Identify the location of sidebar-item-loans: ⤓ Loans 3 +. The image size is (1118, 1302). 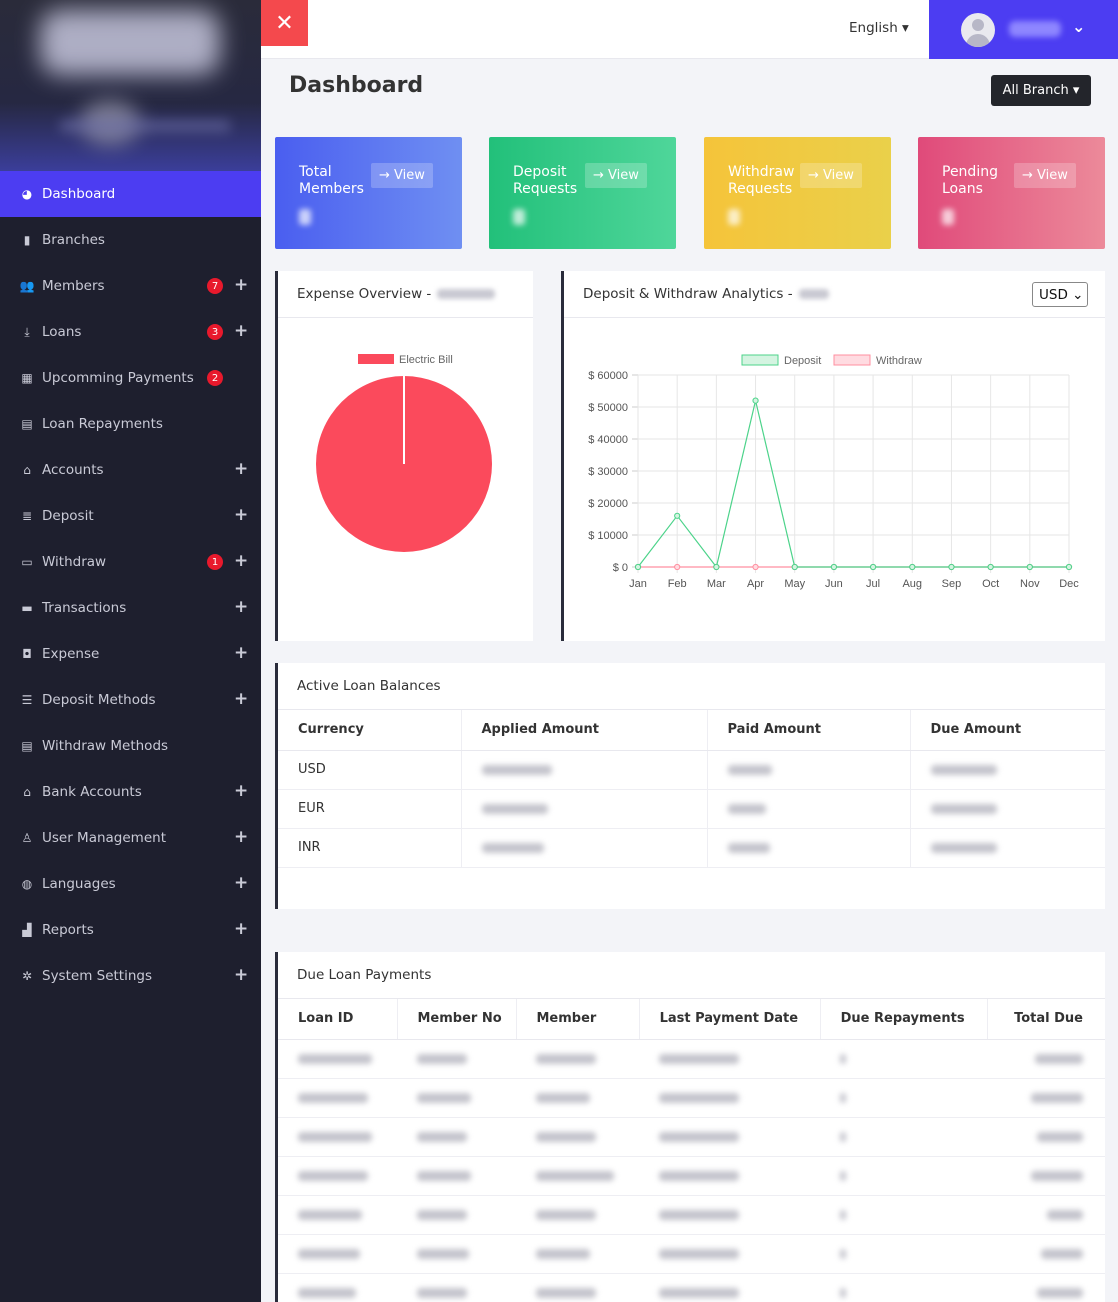
(130, 332).